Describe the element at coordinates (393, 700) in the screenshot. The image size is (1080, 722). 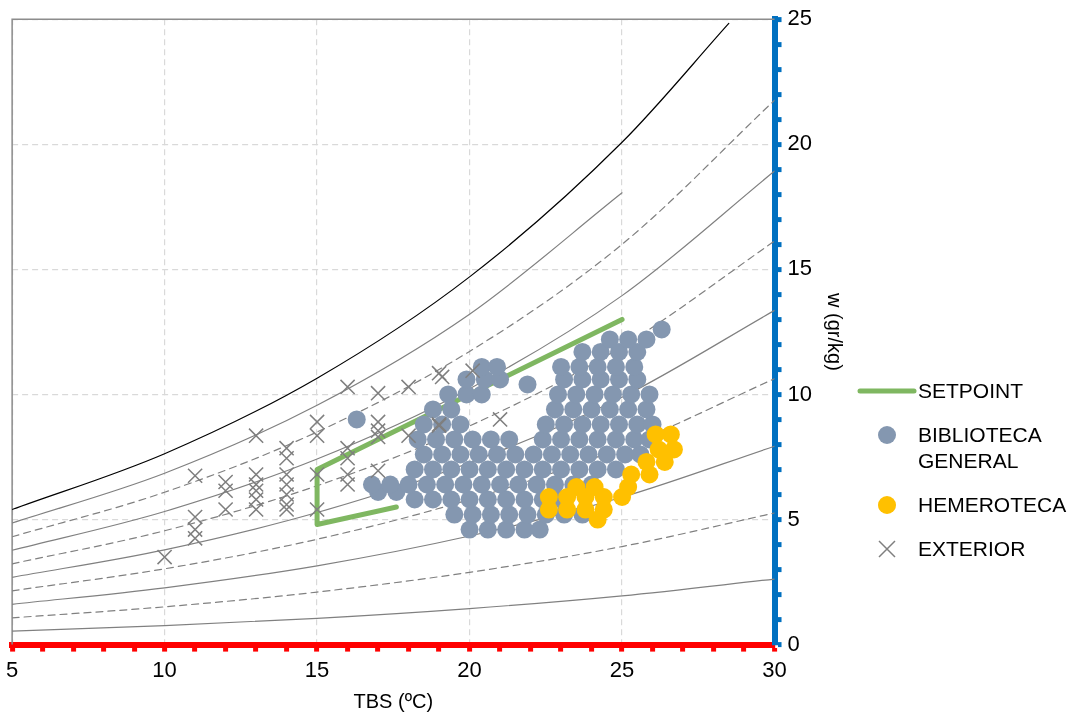
I see `x-axis-title: TBS (ºC)` at that location.